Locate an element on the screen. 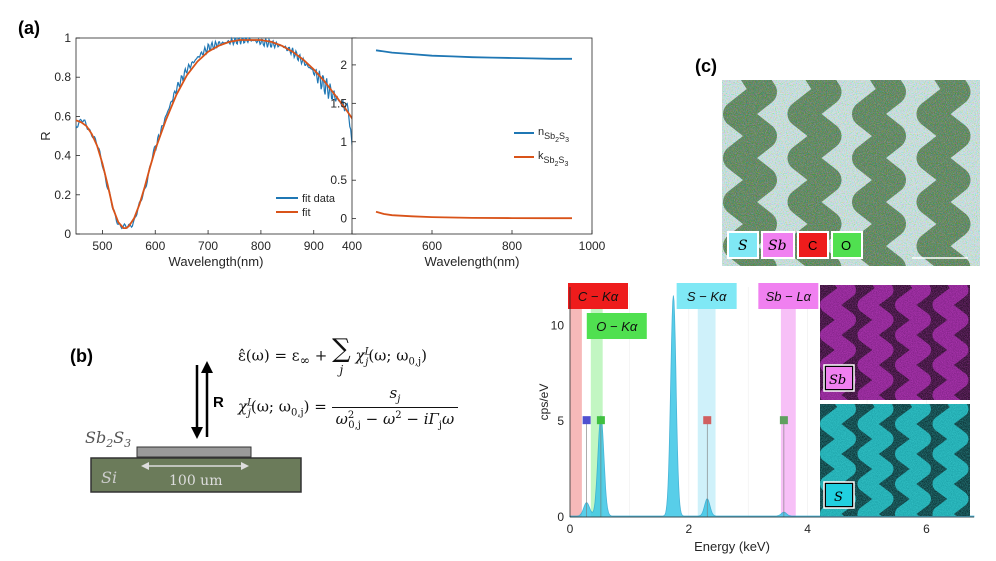  sum-sign: ∑ is located at coordinates (341, 349).